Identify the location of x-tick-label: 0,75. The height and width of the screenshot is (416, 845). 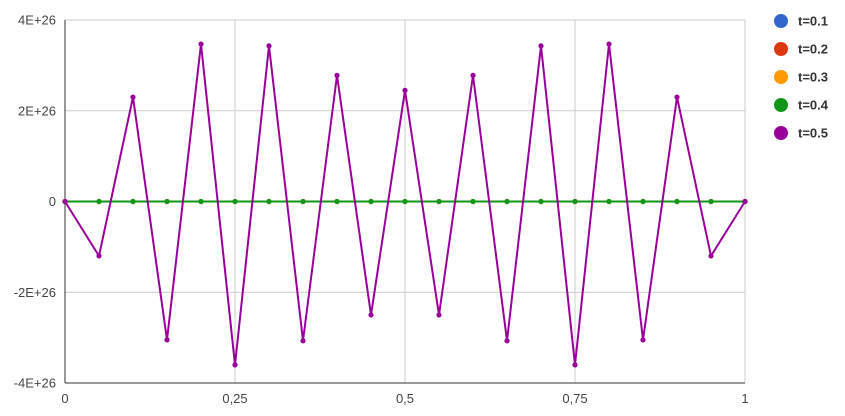
(574, 398).